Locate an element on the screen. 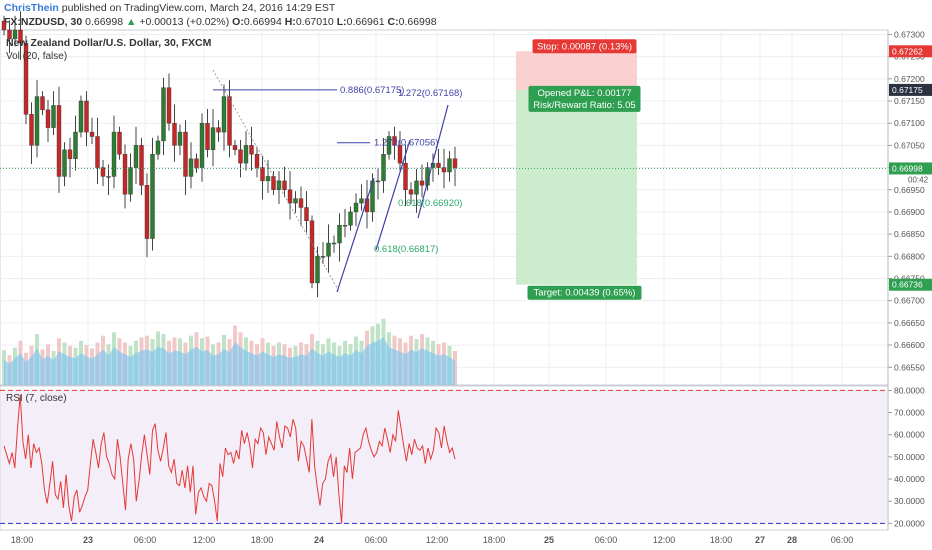  y-tick-label: 0.66600 is located at coordinates (909, 345).